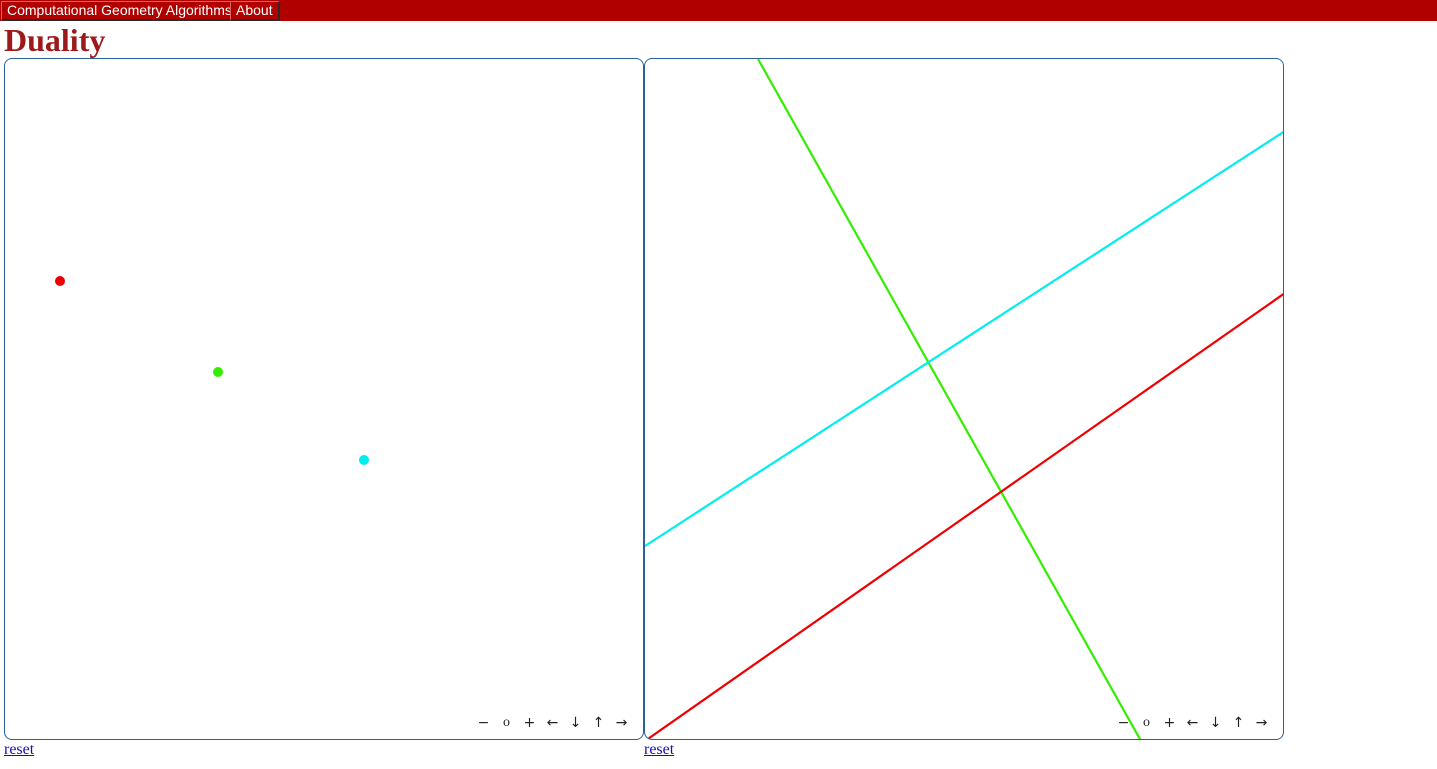 Image resolution: width=1437 pixels, height=769 pixels. What do you see at coordinates (218, 372) in the screenshot?
I see `point-green` at bounding box center [218, 372].